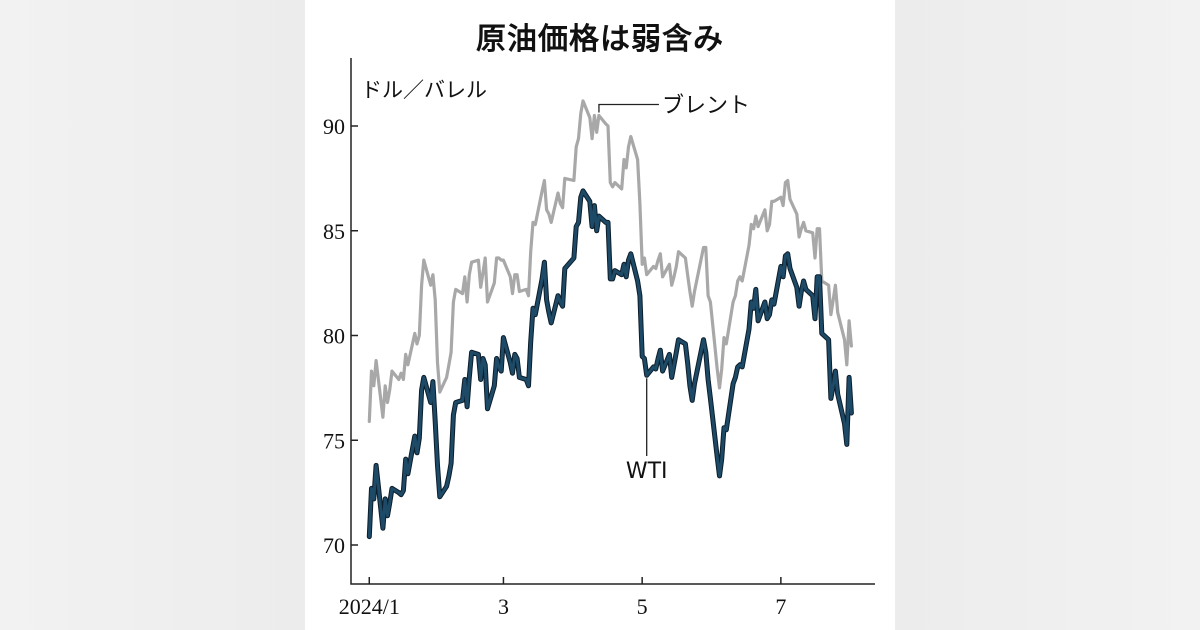 This screenshot has height=630, width=1200. What do you see at coordinates (780, 606) in the screenshot?
I see `x-tick-label: 7` at bounding box center [780, 606].